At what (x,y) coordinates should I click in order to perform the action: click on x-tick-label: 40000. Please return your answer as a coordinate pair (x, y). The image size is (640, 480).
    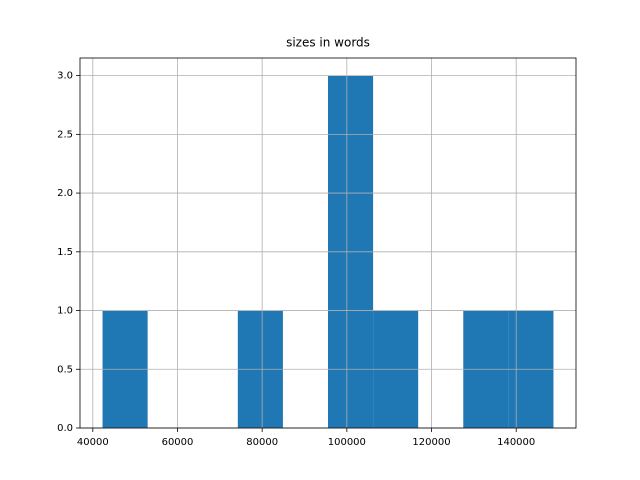
    Looking at the image, I should click on (93, 442).